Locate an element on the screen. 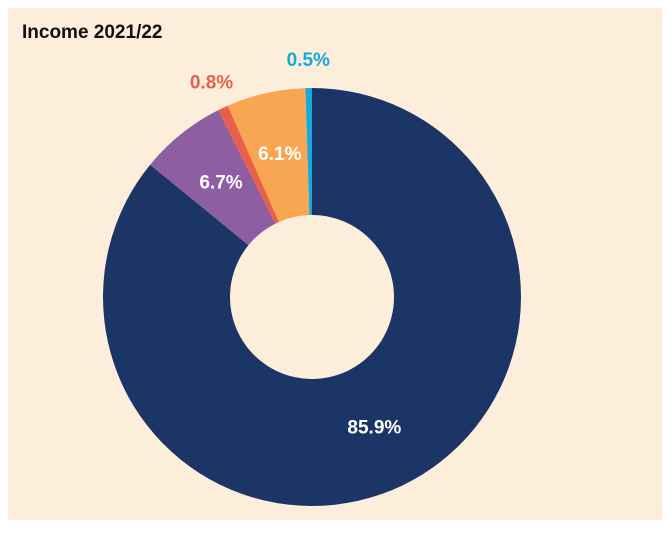 The height and width of the screenshot is (548, 670). data-label: 85.9% is located at coordinates (374, 427).